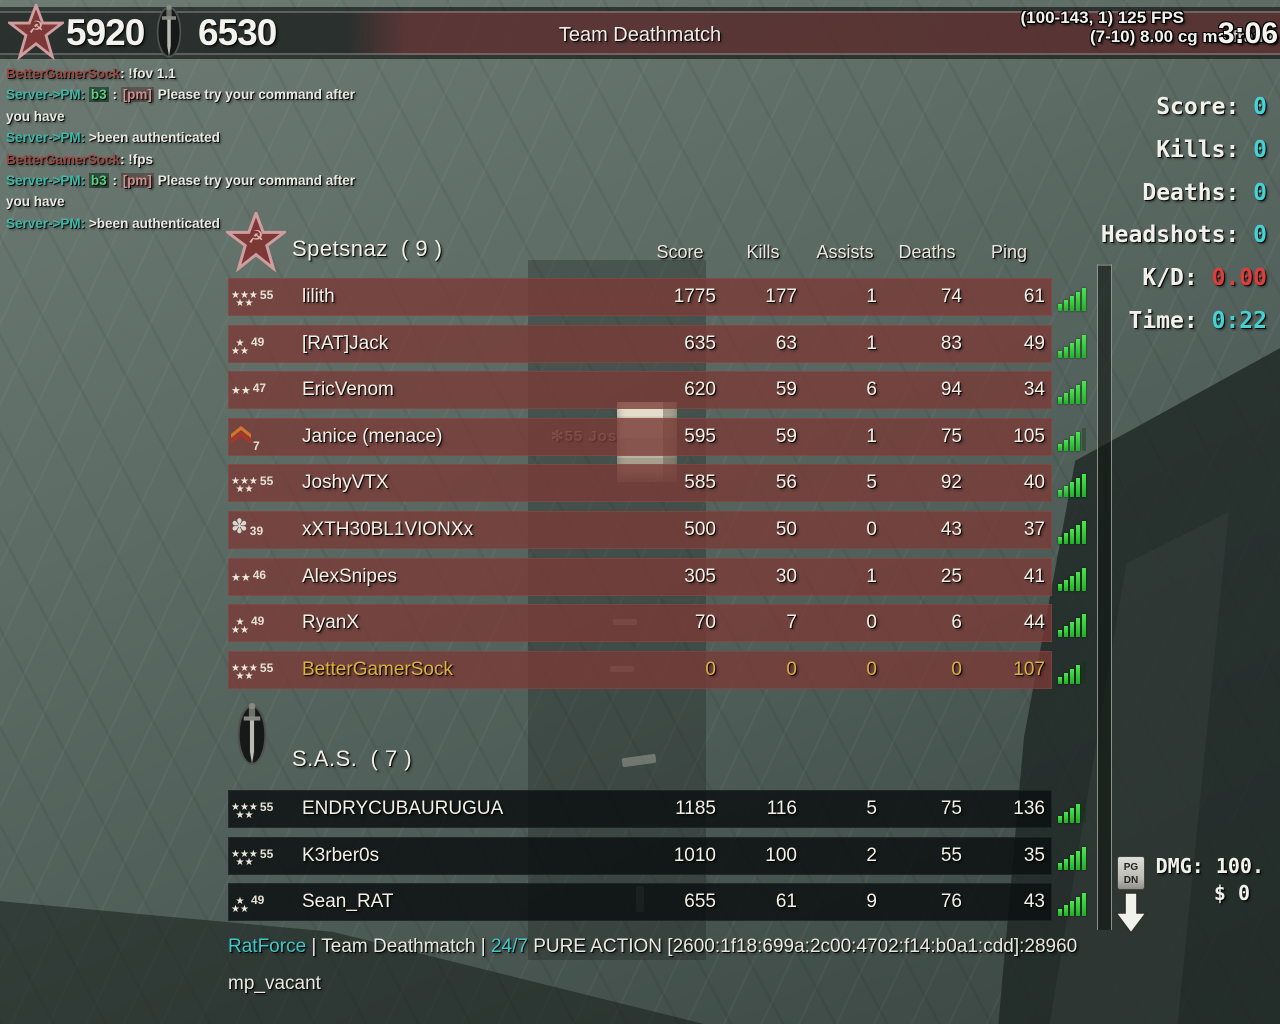 This screenshot has width=1280, height=1024. I want to click on player-score: 1775, so click(694, 296).